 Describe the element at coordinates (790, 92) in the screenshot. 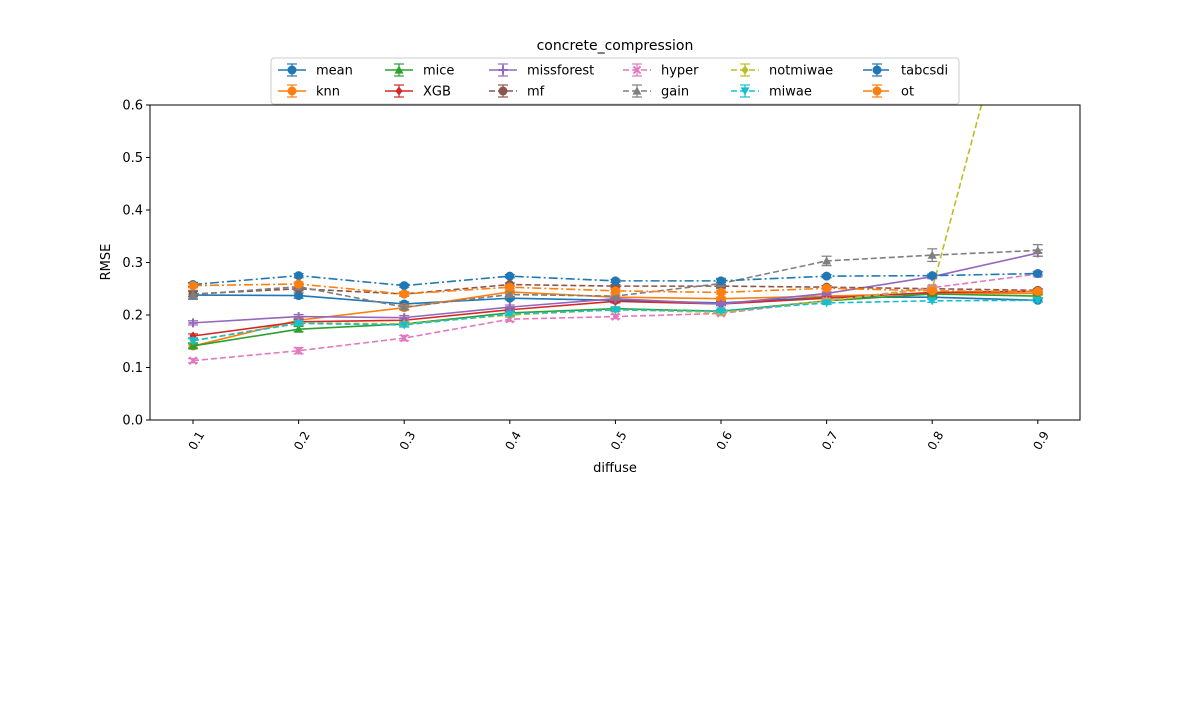

I see `legend-label: miwae` at that location.